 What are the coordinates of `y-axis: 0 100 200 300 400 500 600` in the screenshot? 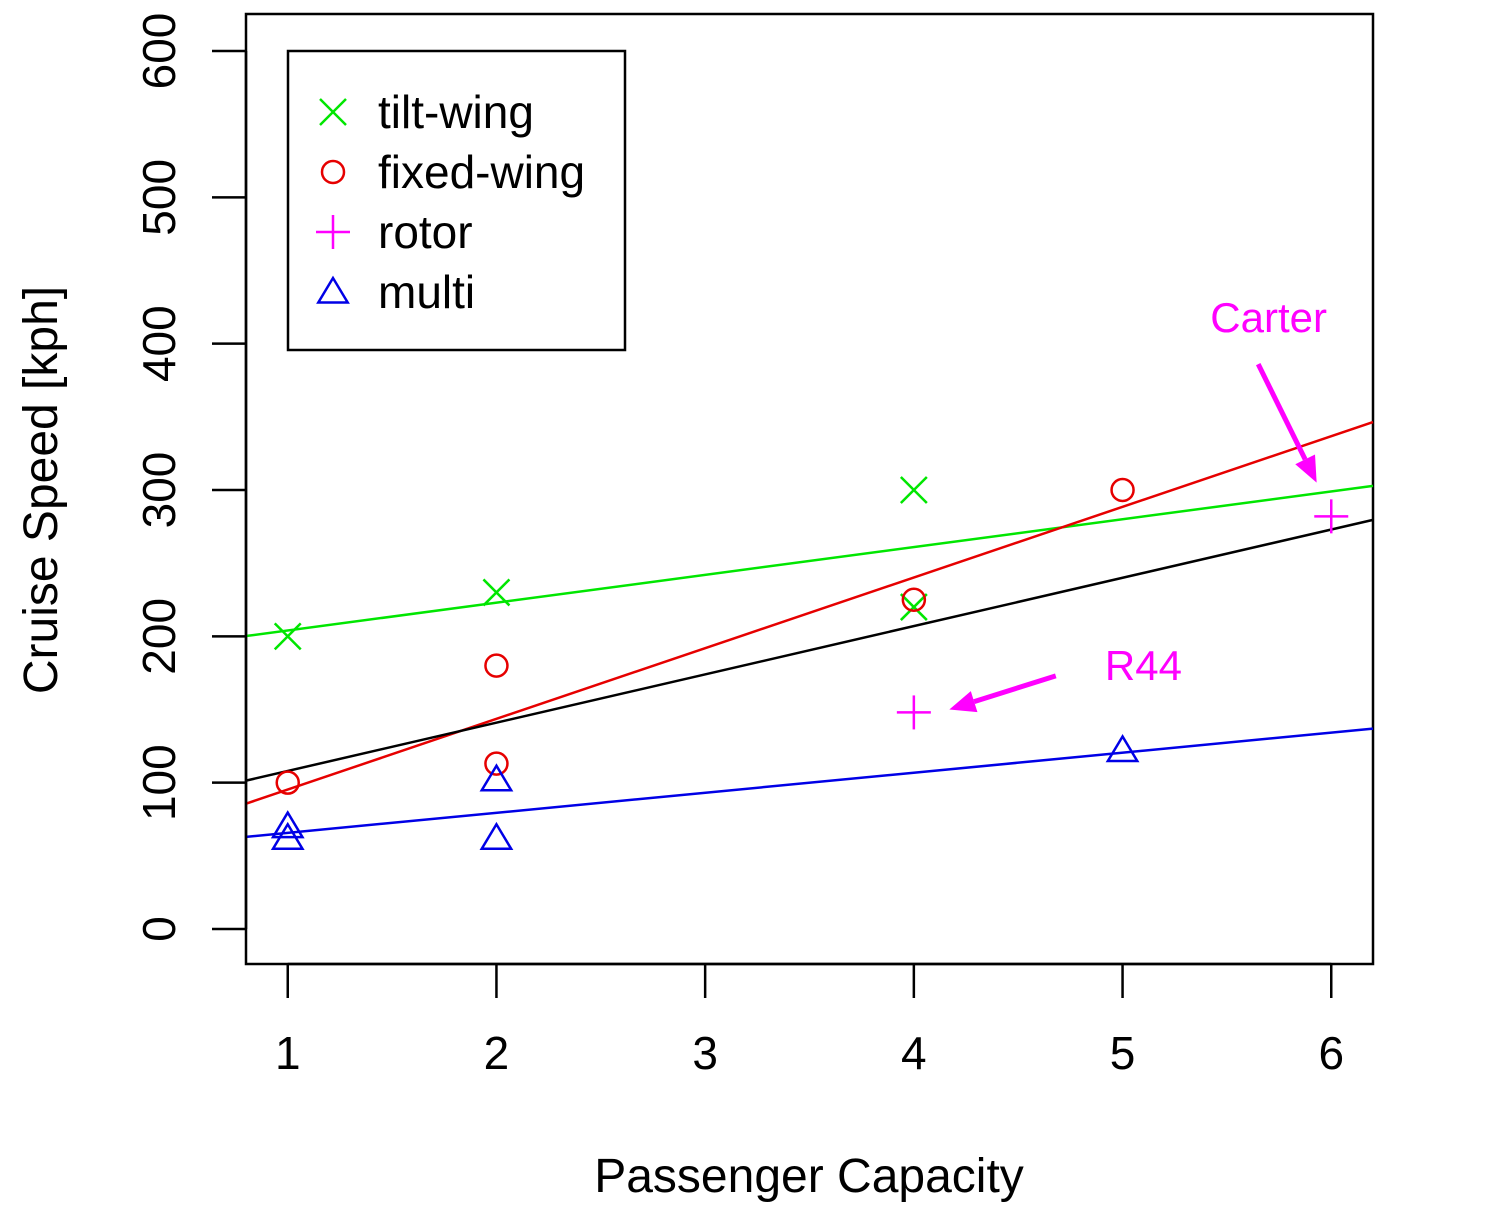 It's located at (190, 477).